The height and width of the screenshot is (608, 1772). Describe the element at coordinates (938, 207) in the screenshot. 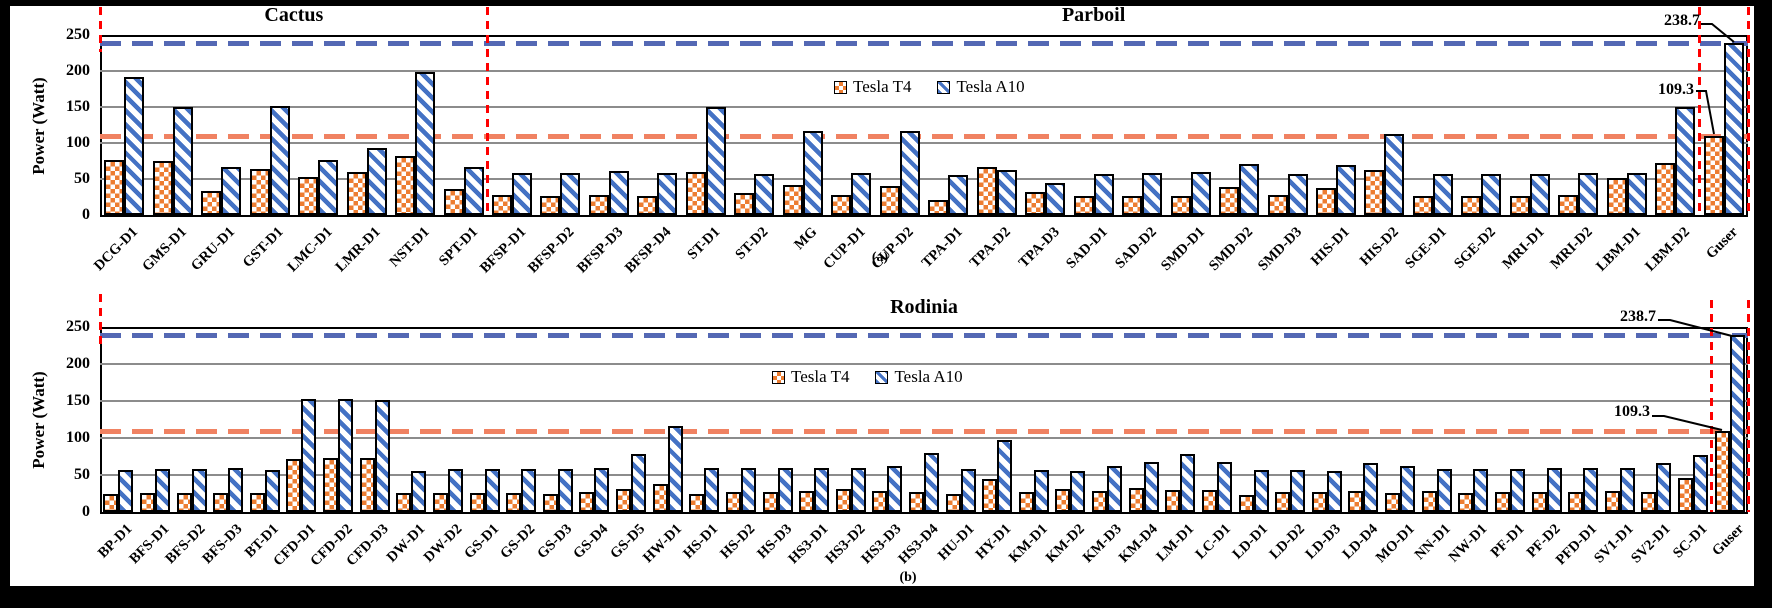

I see `bar-tesla-t4-TPA-D1` at that location.